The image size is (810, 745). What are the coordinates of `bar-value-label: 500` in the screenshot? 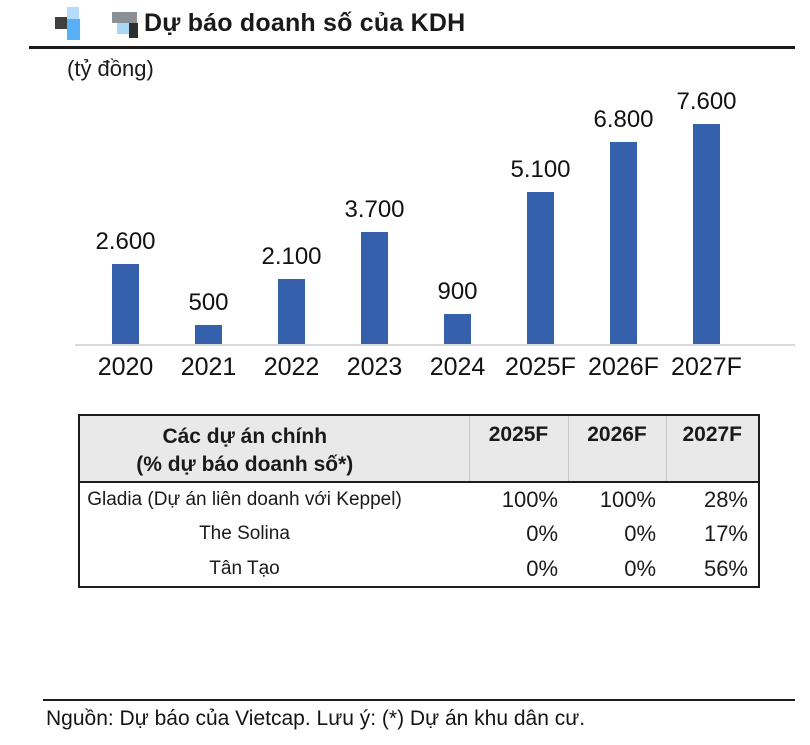 It's located at (208, 302).